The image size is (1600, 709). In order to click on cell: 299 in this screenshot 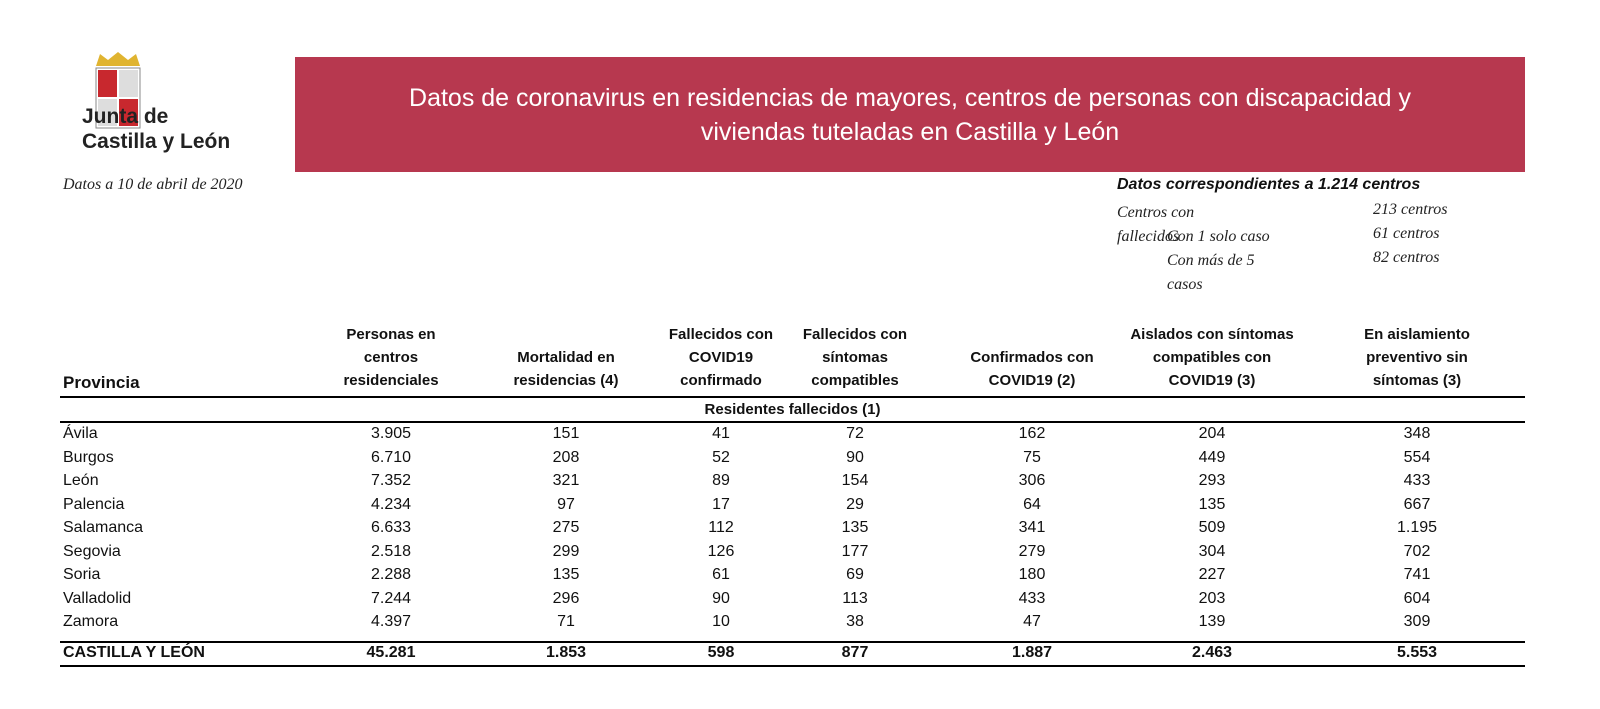, I will do `click(566, 551)`.